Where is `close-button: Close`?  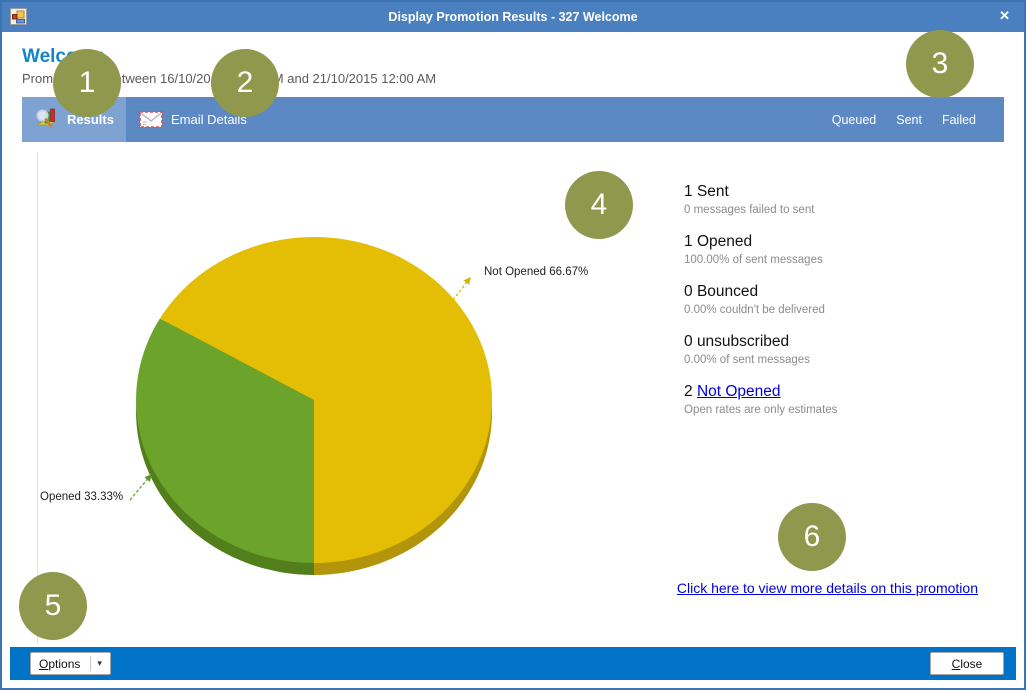
close-button: Close is located at coordinates (967, 663).